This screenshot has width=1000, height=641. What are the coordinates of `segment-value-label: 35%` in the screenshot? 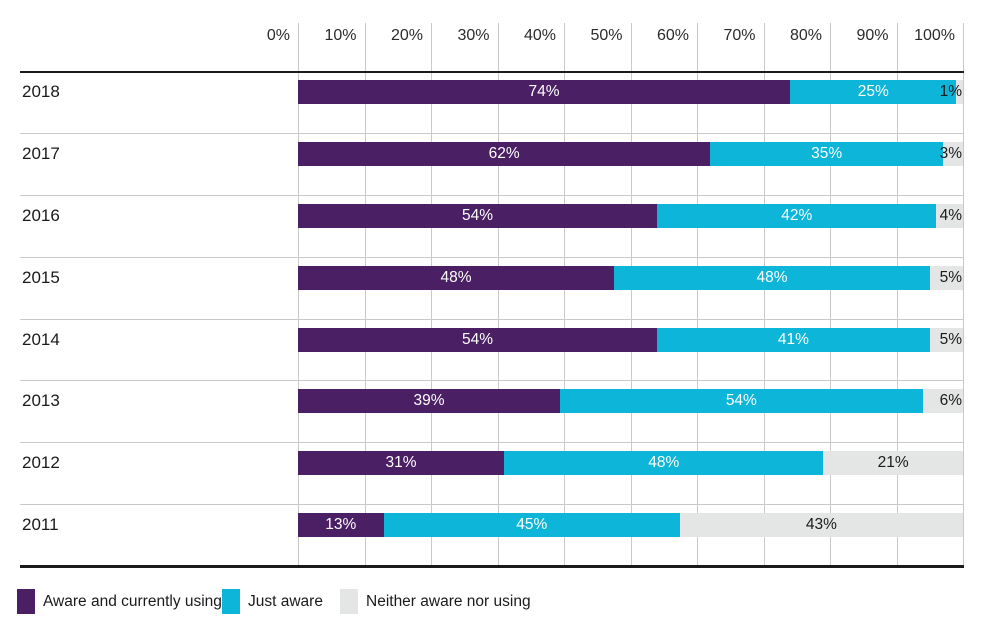 It's located at (827, 153).